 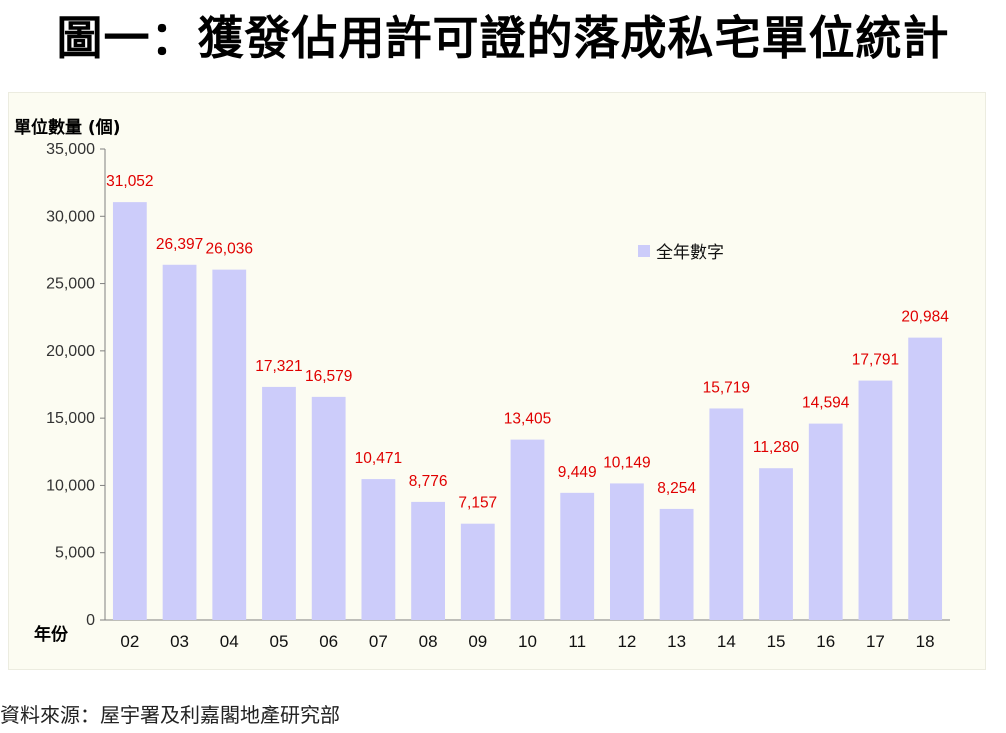 What do you see at coordinates (626, 641) in the screenshot?
I see `x-tick-label: 12` at bounding box center [626, 641].